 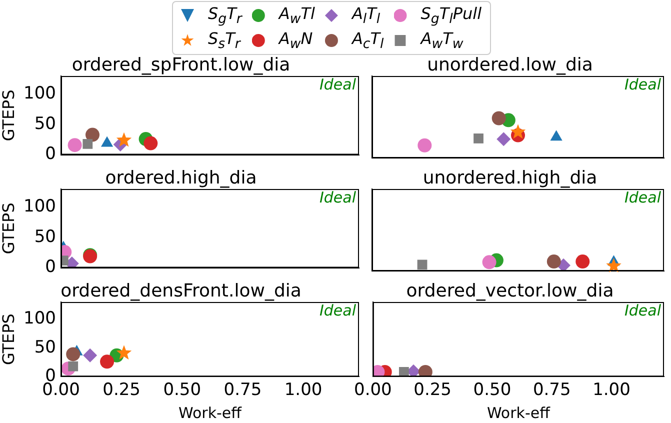 I want to click on legend-label: S$_{g}$T$_{r}$, so click(x=225, y=16).